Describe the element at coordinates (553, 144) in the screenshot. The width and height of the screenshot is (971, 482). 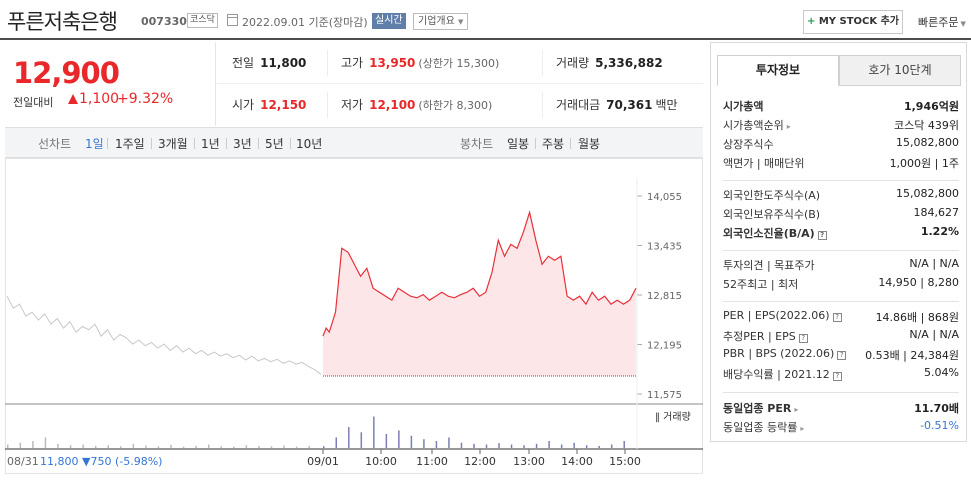
I see `tab-weekly: 주봉` at that location.